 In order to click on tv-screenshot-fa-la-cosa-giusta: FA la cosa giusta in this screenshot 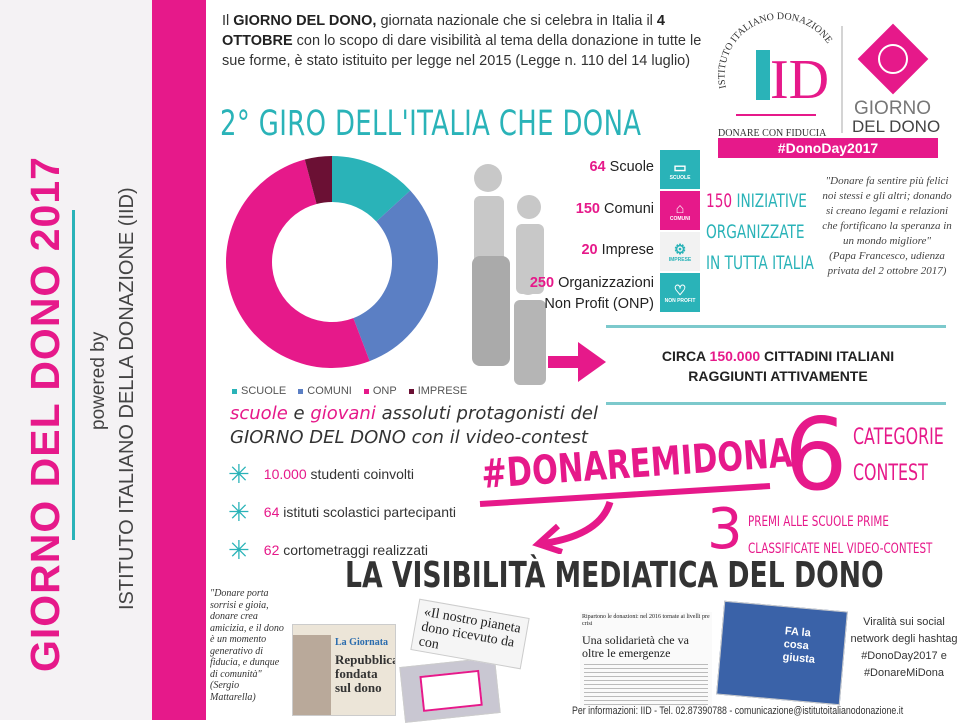, I will do `click(782, 653)`.